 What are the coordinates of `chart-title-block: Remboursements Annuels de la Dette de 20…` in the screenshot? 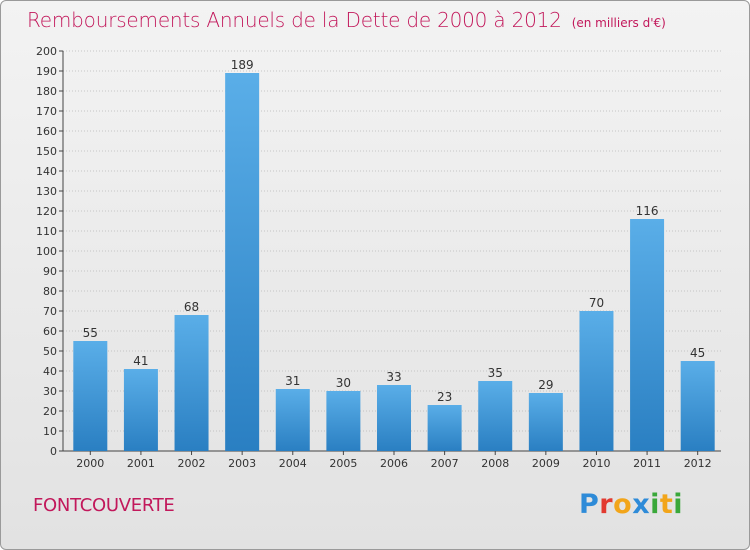 It's located at (346, 20).